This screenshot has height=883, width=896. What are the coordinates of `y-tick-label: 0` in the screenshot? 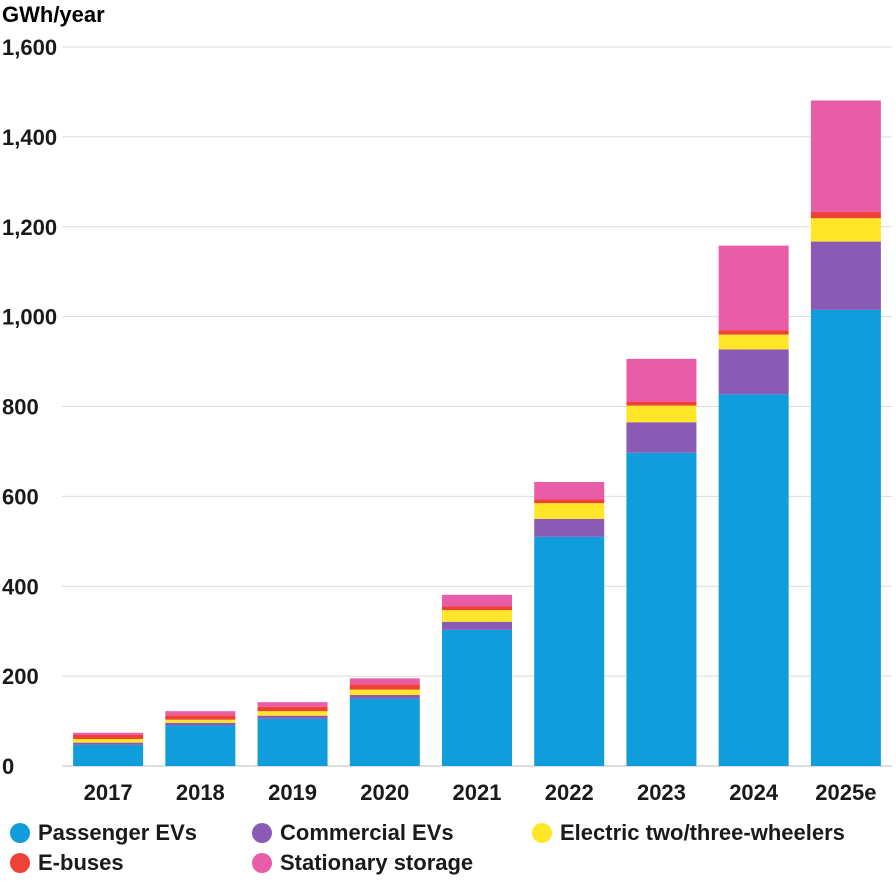 It's located at (8, 766).